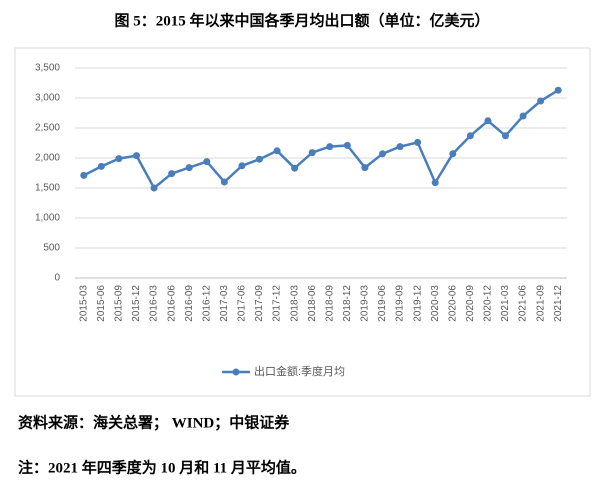  I want to click on x-tick-label: 2017-03, so click(224, 303).